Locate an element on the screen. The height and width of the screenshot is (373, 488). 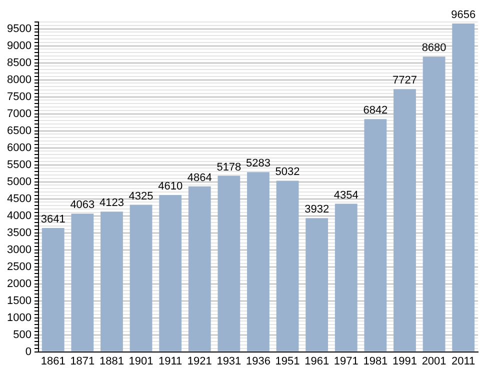
y-tick-label: 2000 is located at coordinates (19, 284).